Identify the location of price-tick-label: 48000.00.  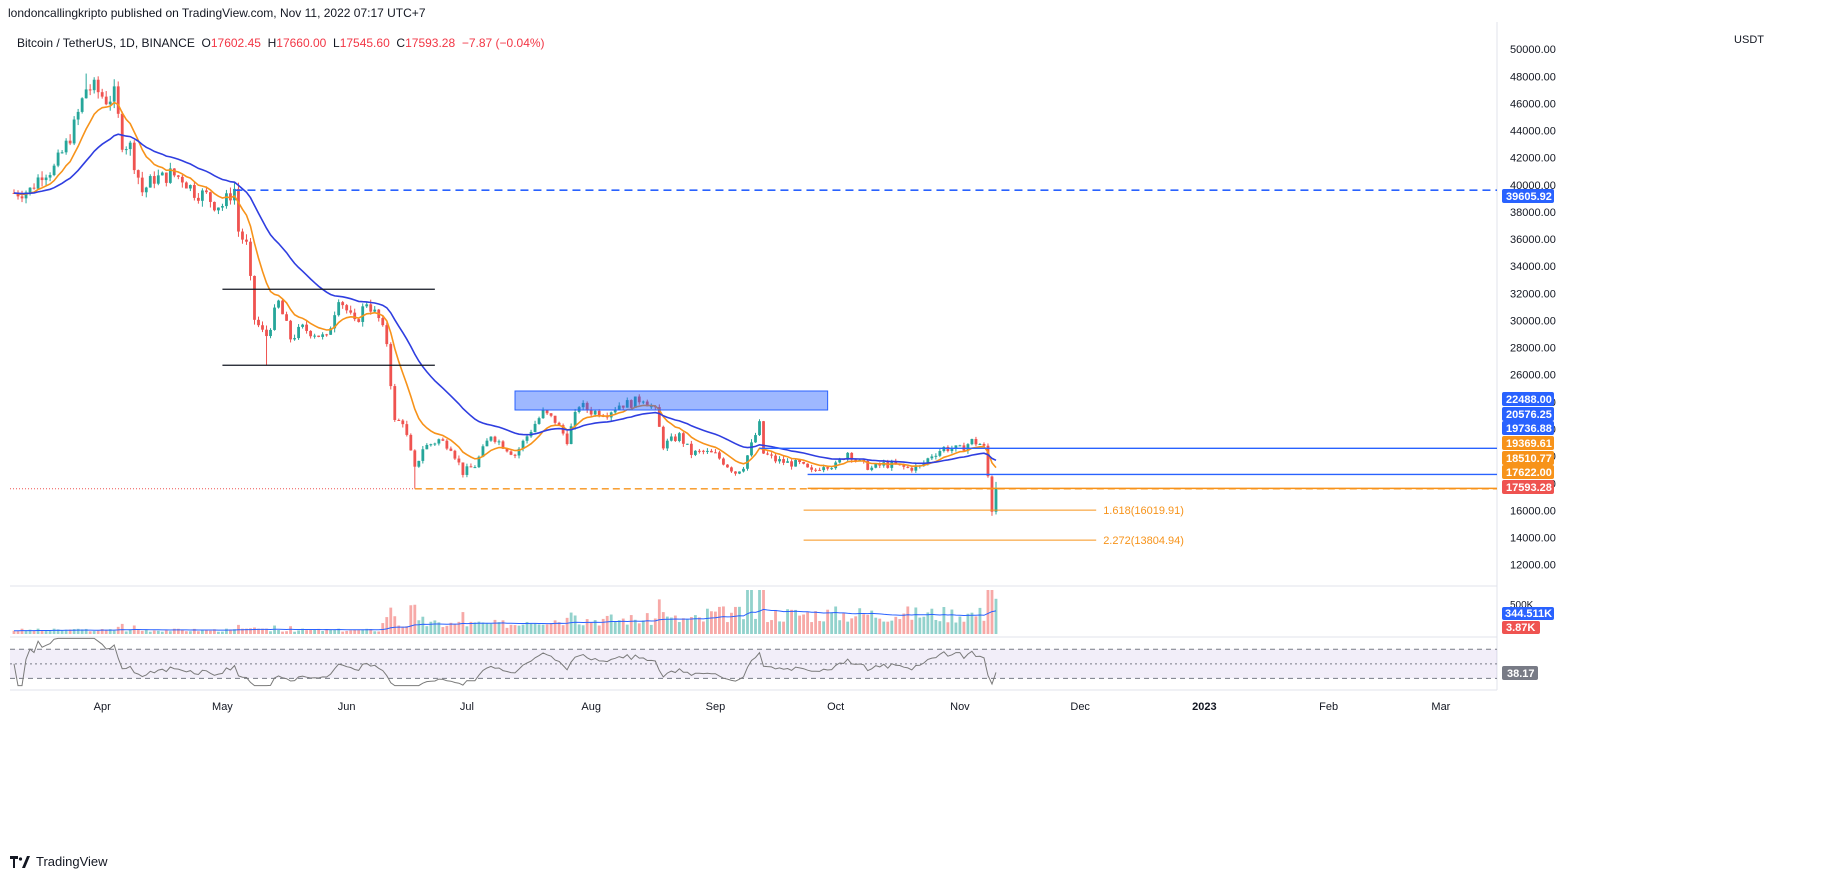
(1533, 77).